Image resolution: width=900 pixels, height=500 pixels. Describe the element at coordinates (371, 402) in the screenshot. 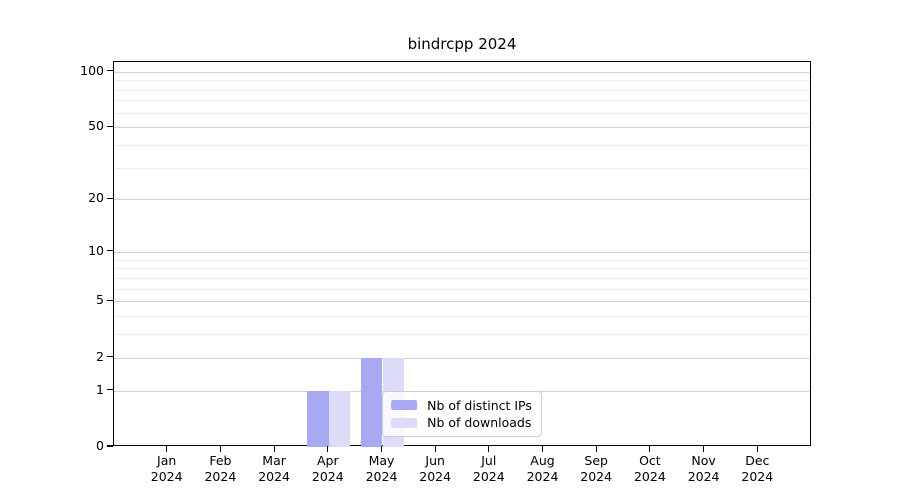

I see `bar-may-distinct-ips` at that location.